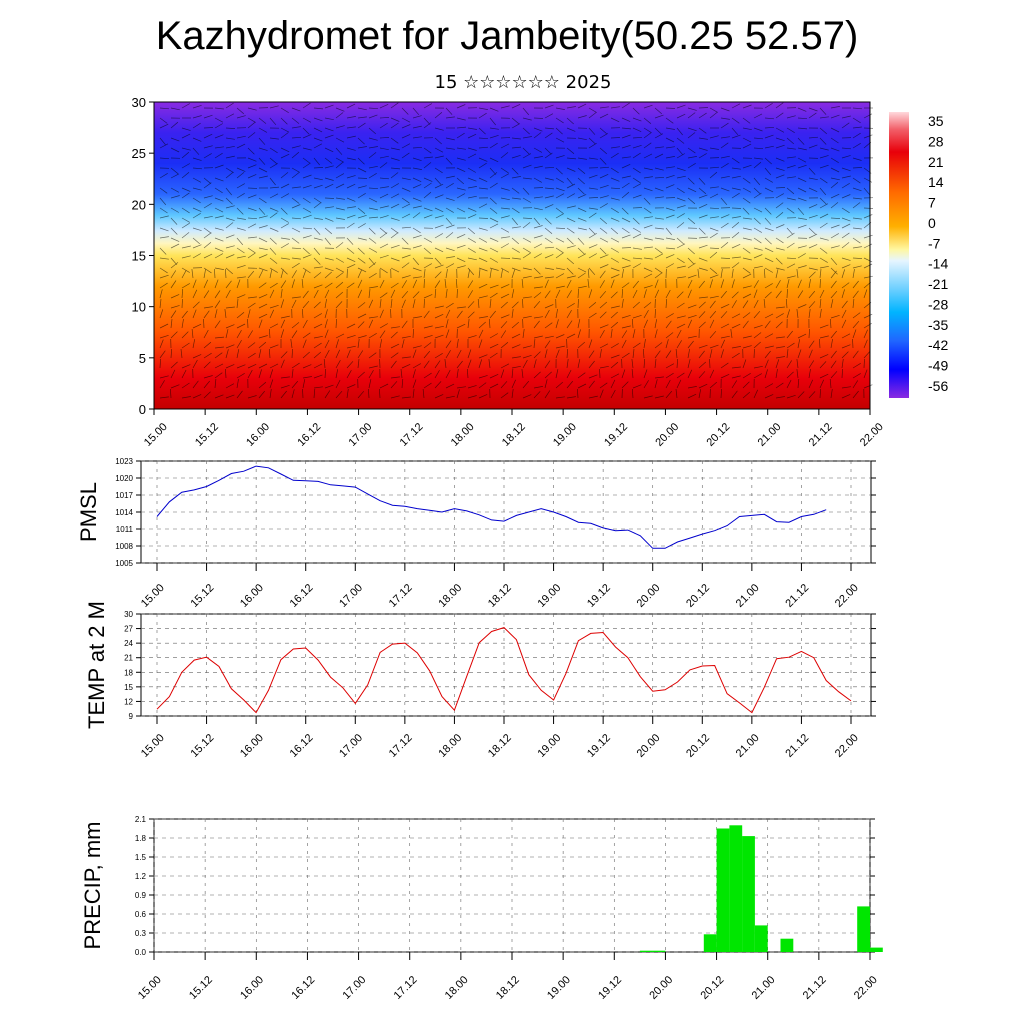 The image size is (1024, 1024). I want to click on heatmap-ytick-label: 0, so click(142, 409).